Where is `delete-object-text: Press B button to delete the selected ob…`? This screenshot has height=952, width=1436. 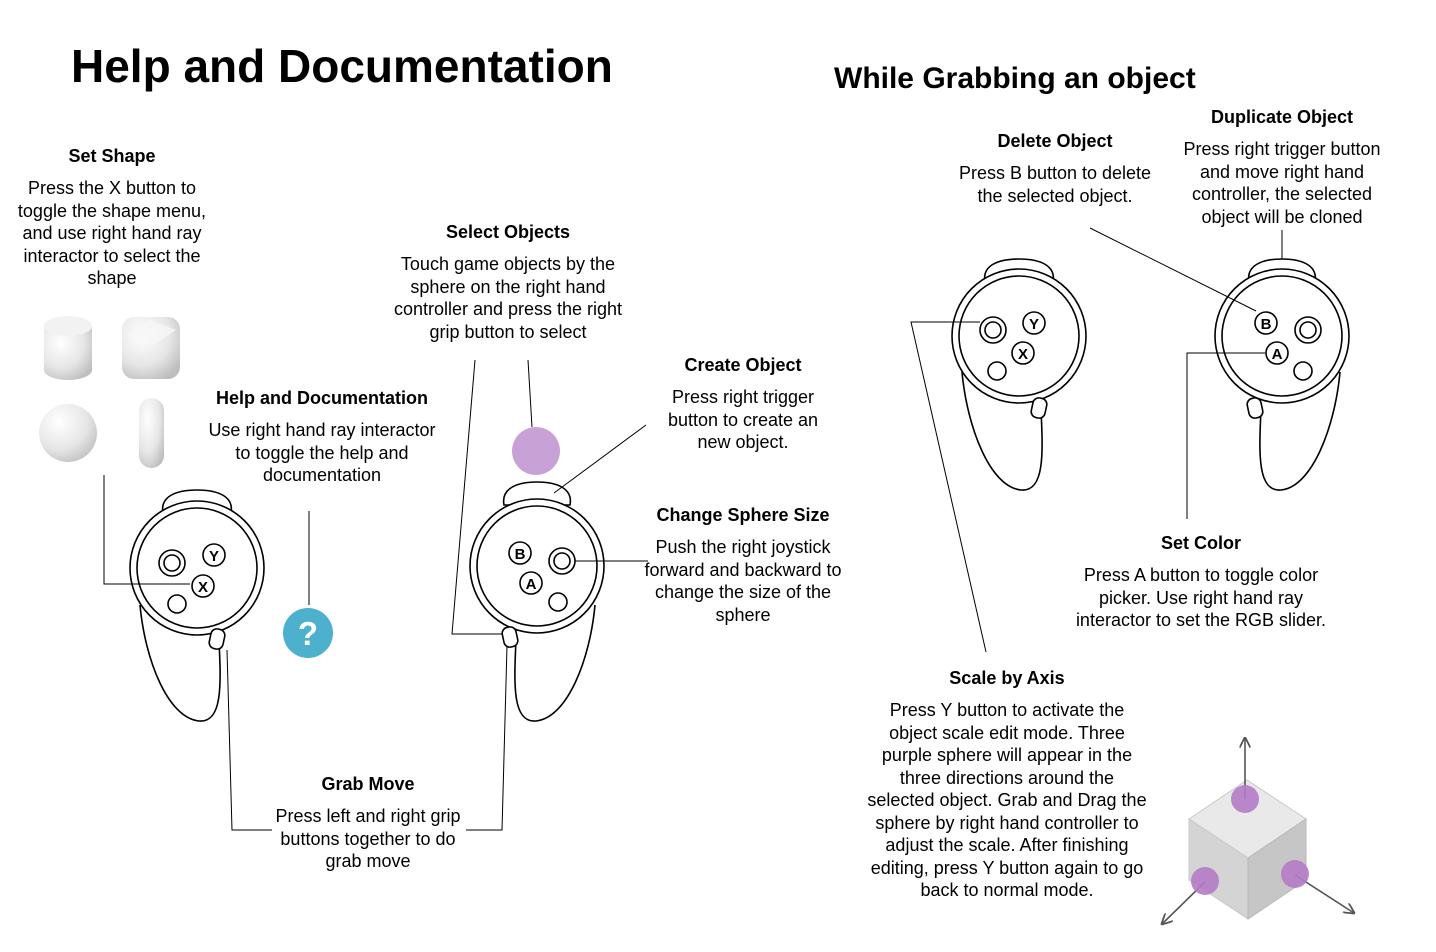
delete-object-text: Press B button to delete the selected ob… is located at coordinates (1055, 184).